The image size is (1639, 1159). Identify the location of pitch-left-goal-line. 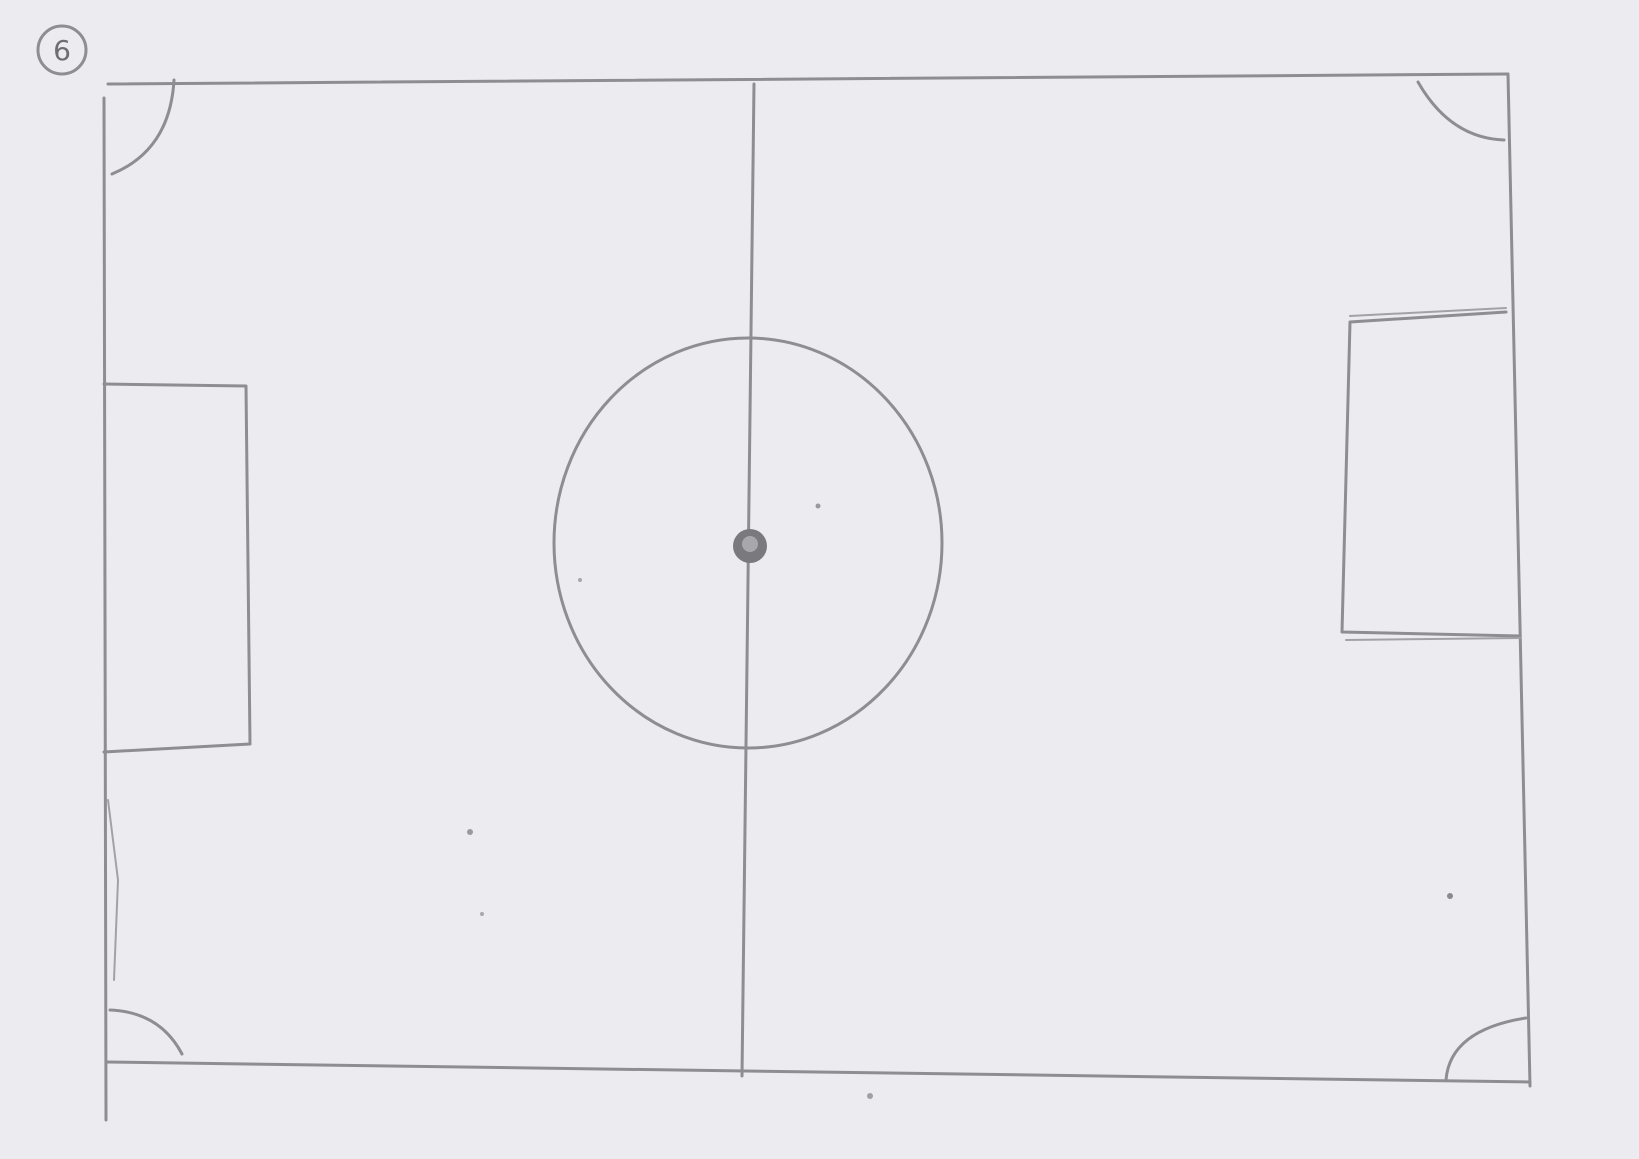
(105, 609).